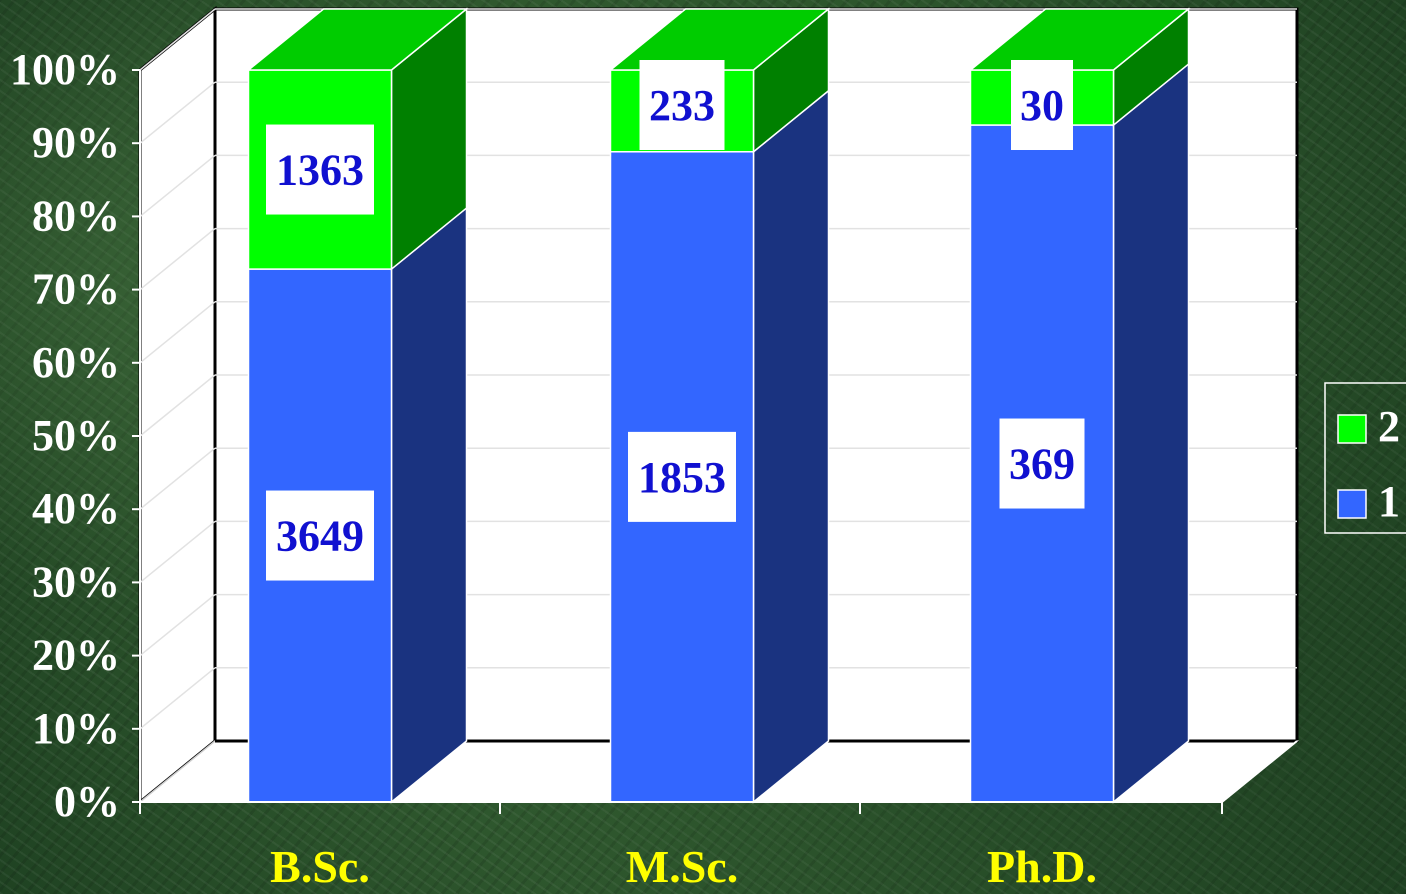 The image size is (1406, 894). I want to click on data-label-series2: 1363, so click(320, 170).